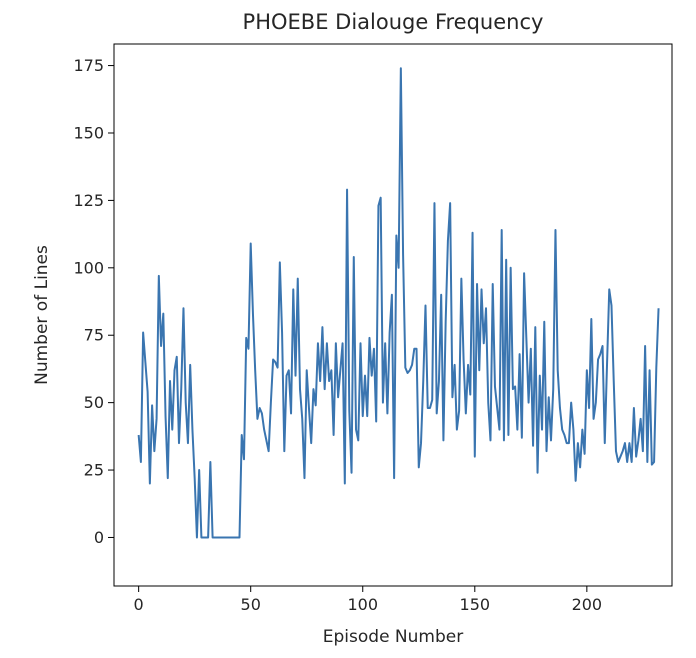 The width and height of the screenshot is (696, 658). I want to click on x-tick-label: 100, so click(362, 604).